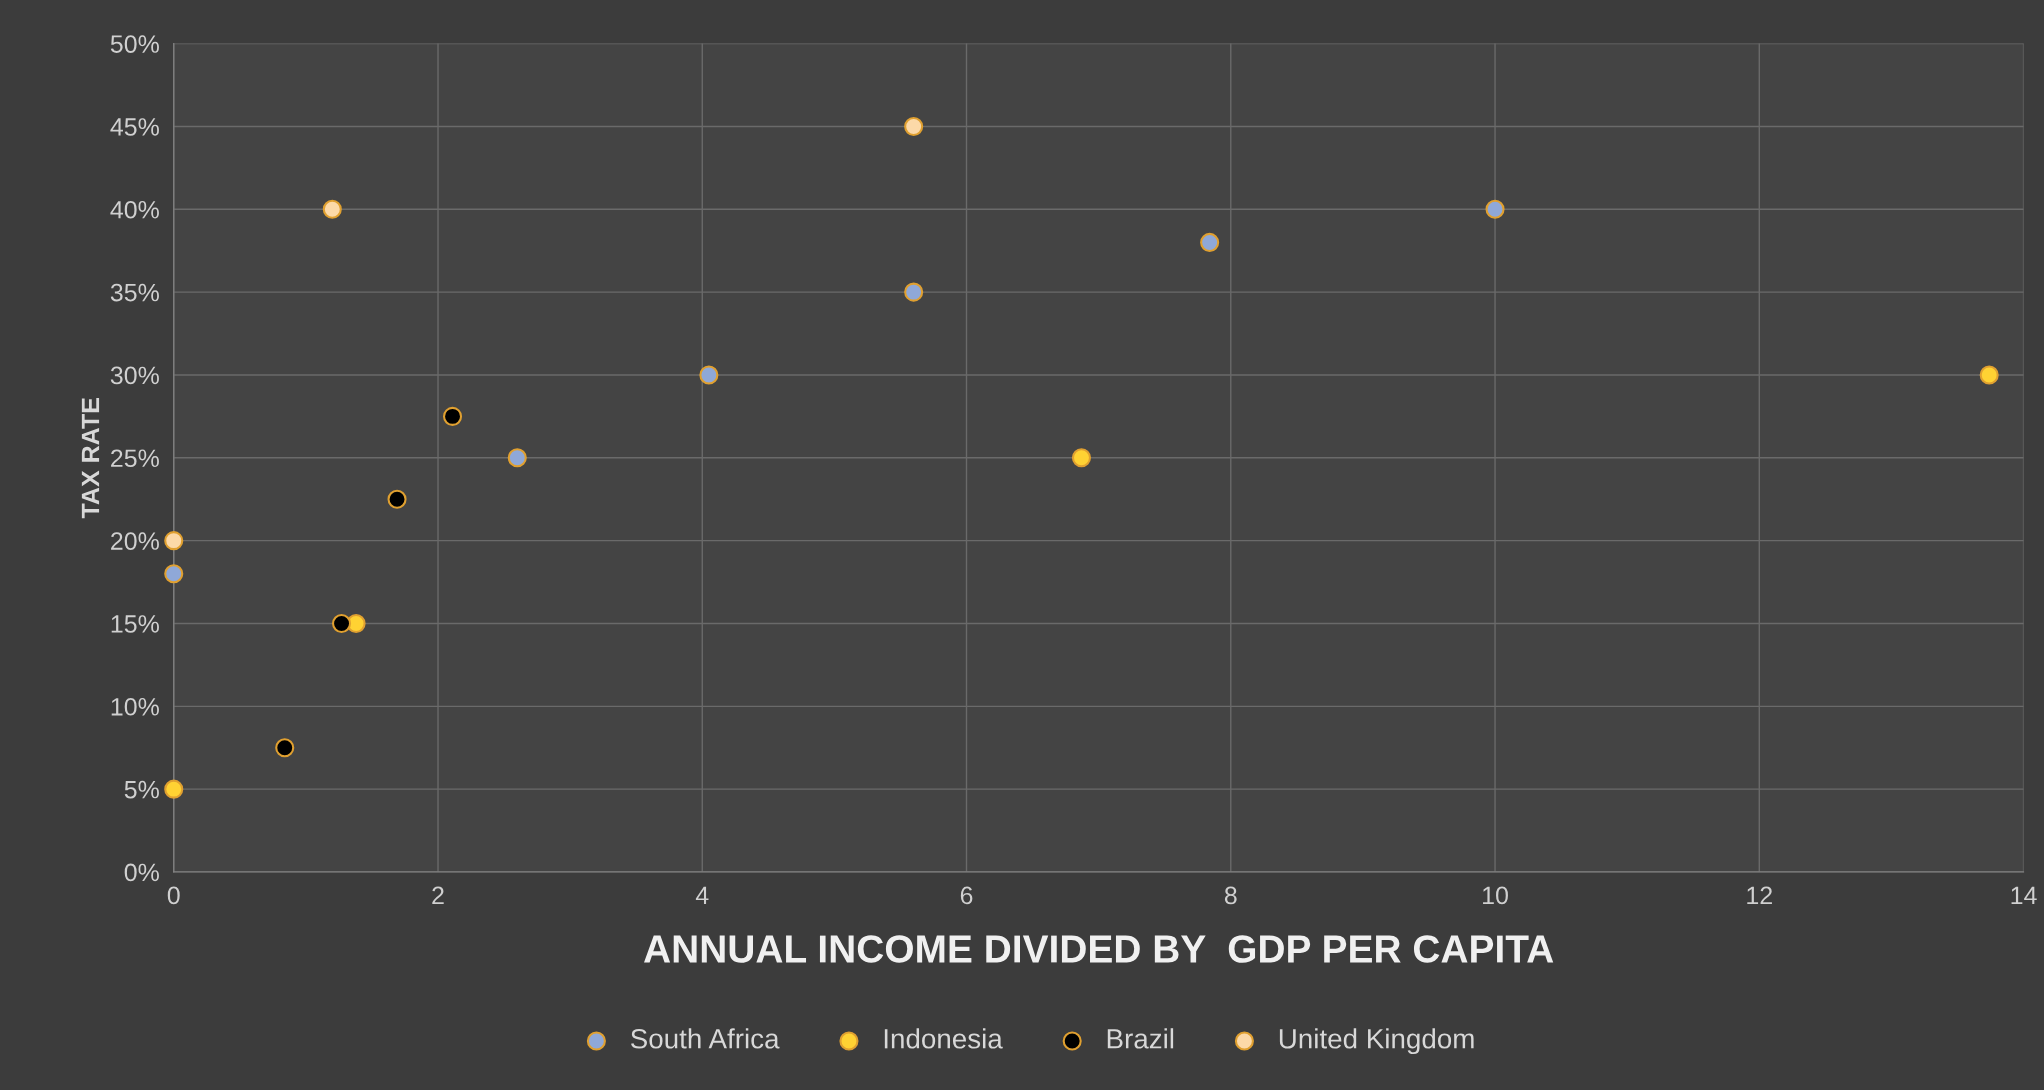 The width and height of the screenshot is (2044, 1090). Describe the element at coordinates (141, 789) in the screenshot. I see `y-tick-label: 5%` at that location.